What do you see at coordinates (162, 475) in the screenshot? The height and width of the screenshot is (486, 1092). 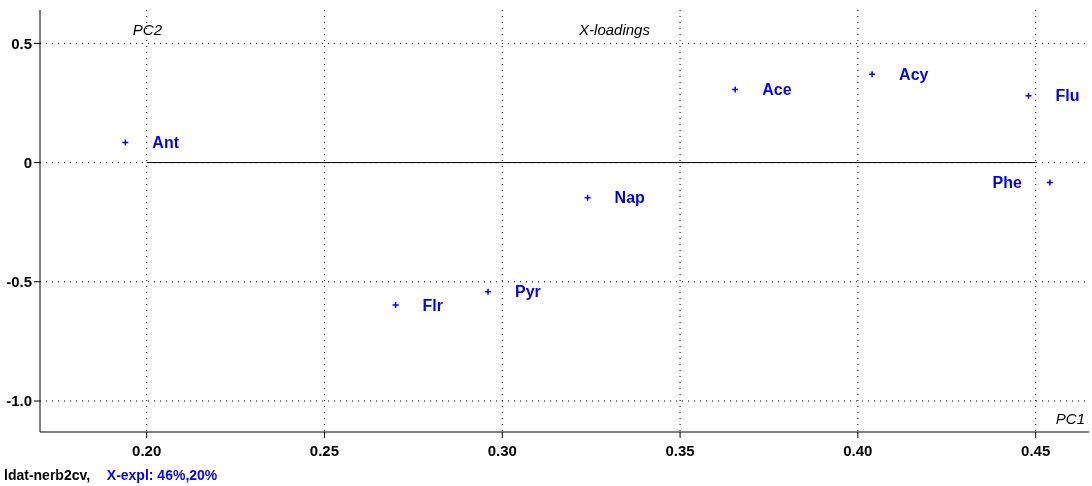 I see `text: X-expl: 46%,20%` at bounding box center [162, 475].